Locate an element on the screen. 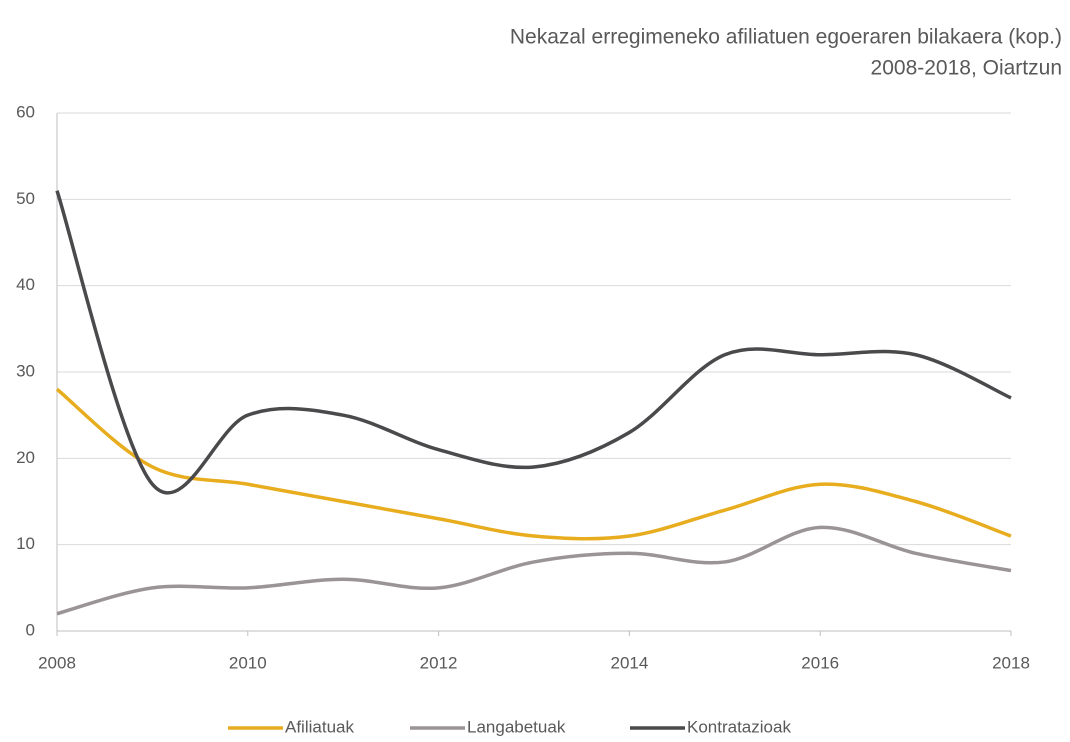  x-tick-label: 2014 is located at coordinates (629, 662).